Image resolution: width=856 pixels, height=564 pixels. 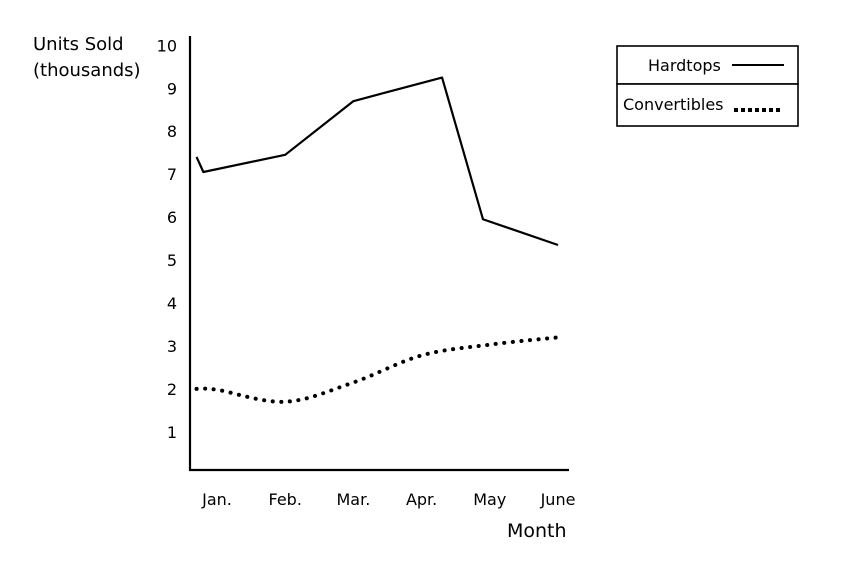 I want to click on legend: Hardtops Convertibles, so click(x=707, y=86).